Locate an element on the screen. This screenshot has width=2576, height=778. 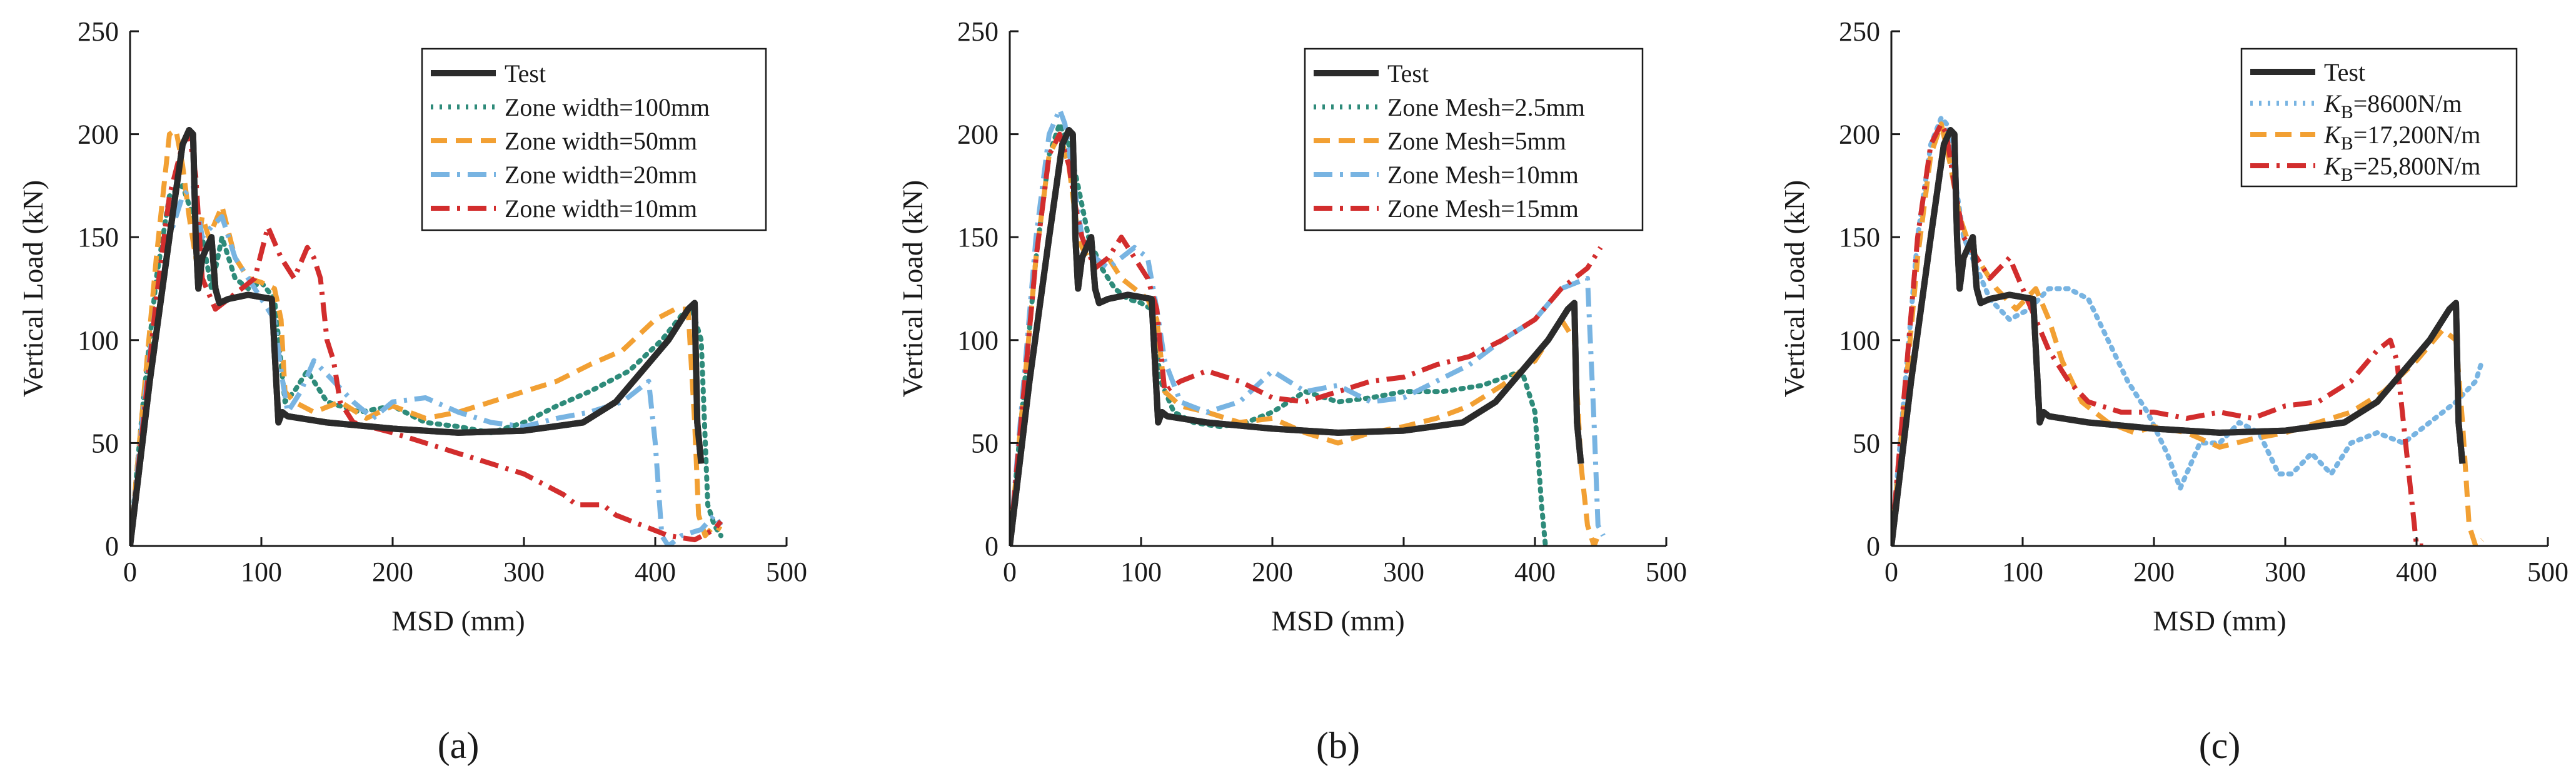
panel-label: (a) is located at coordinates (459, 745).